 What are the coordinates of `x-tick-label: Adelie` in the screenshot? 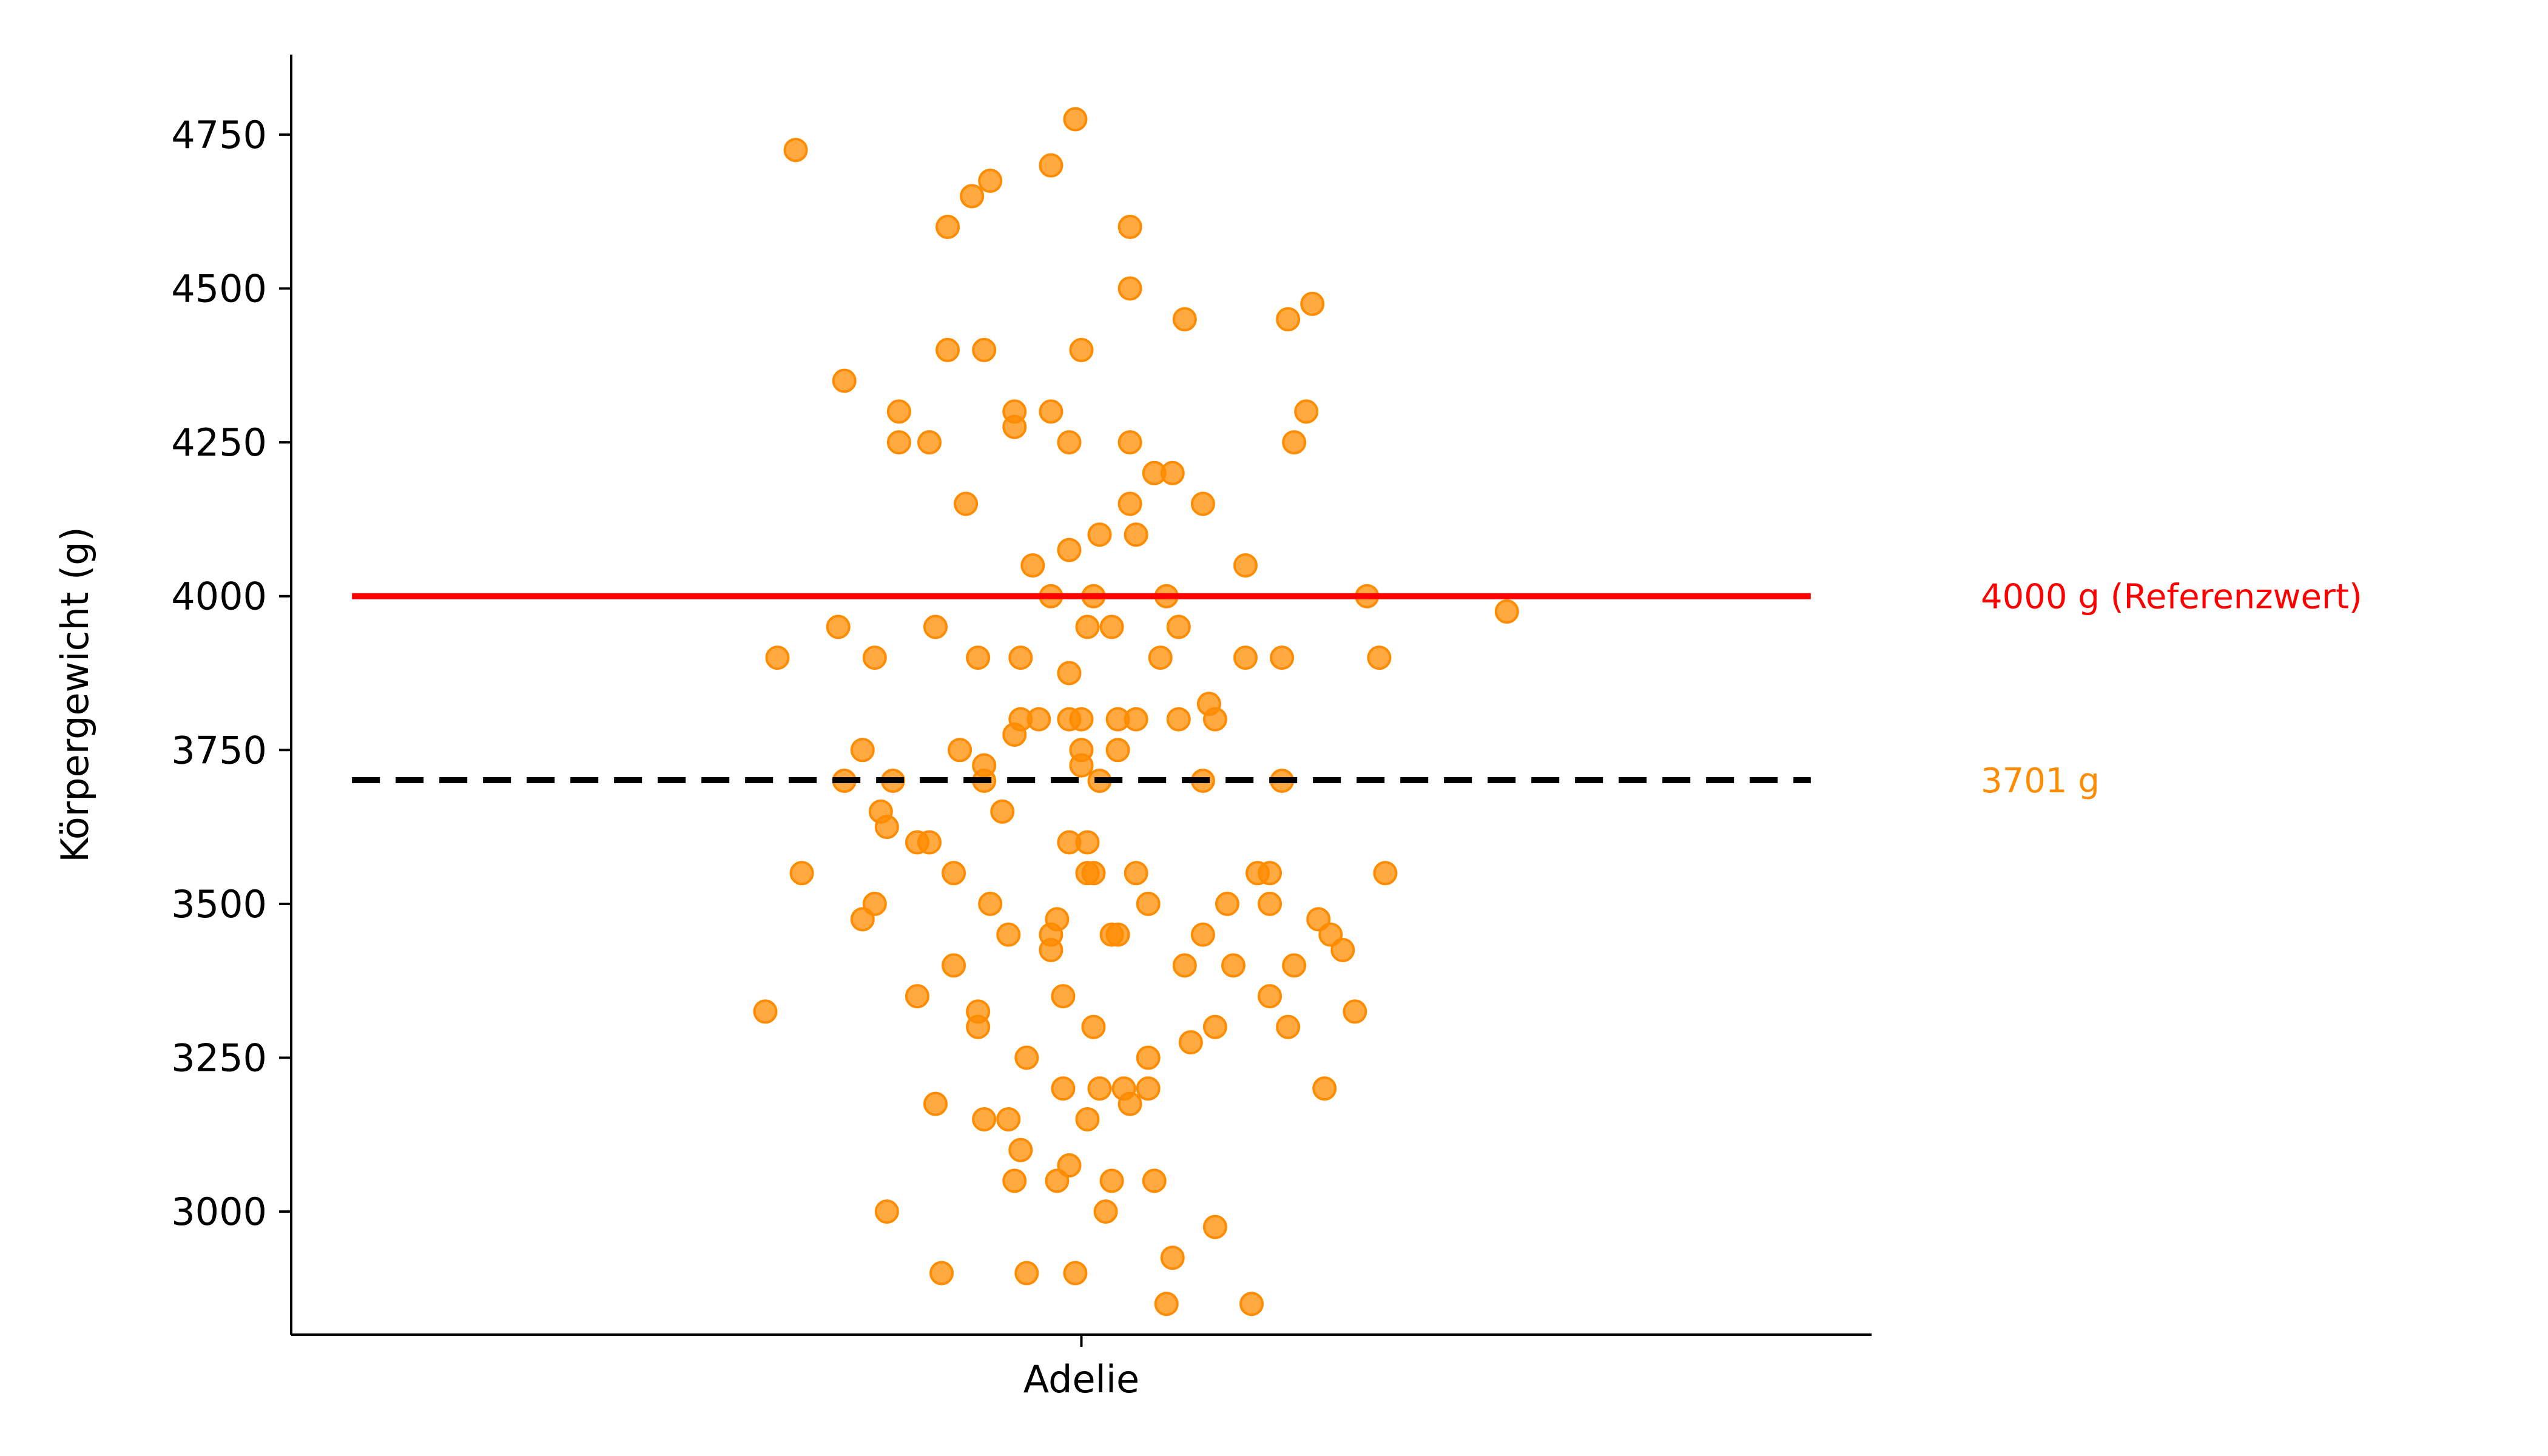 It's located at (1081, 1379).